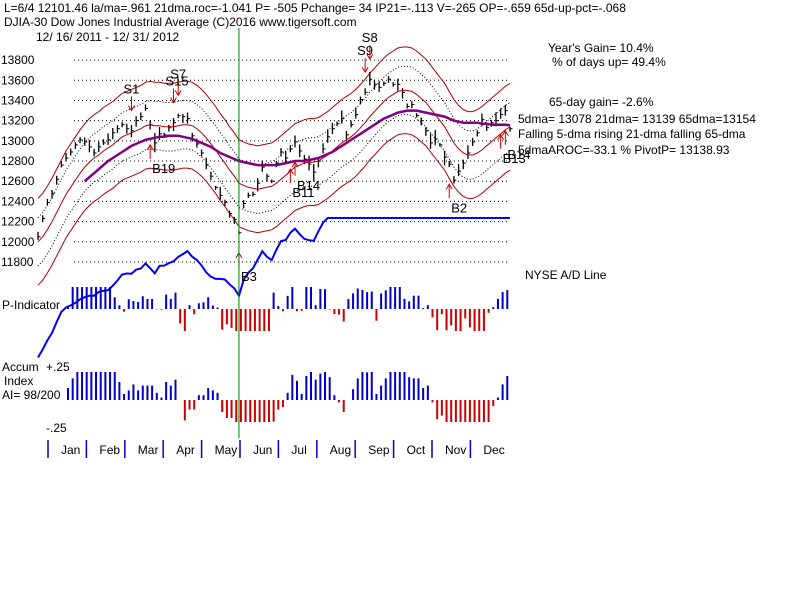 This screenshot has width=800, height=600. Describe the element at coordinates (20, 367) in the screenshot. I see `accum-label: Accum` at that location.